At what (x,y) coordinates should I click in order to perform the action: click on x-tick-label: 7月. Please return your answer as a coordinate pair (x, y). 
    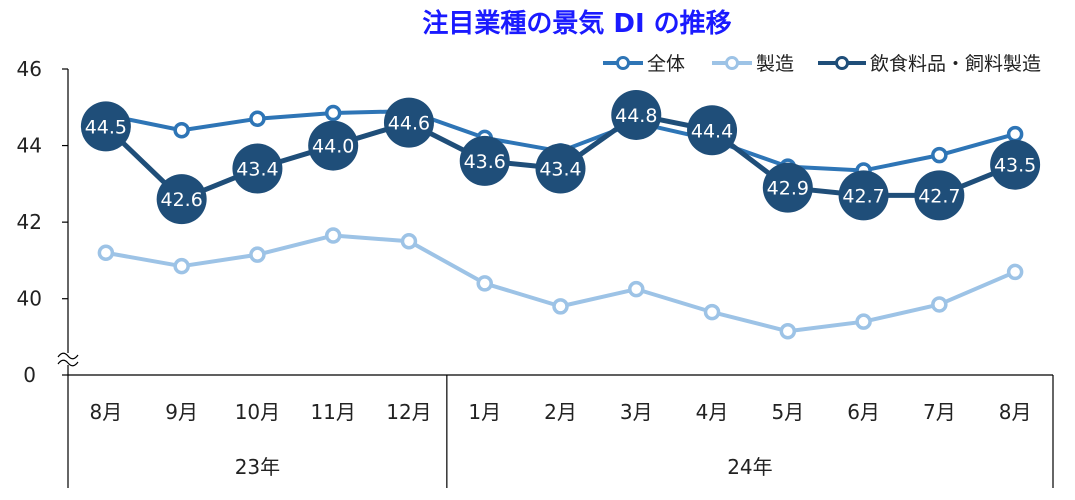
    Looking at the image, I should click on (939, 412).